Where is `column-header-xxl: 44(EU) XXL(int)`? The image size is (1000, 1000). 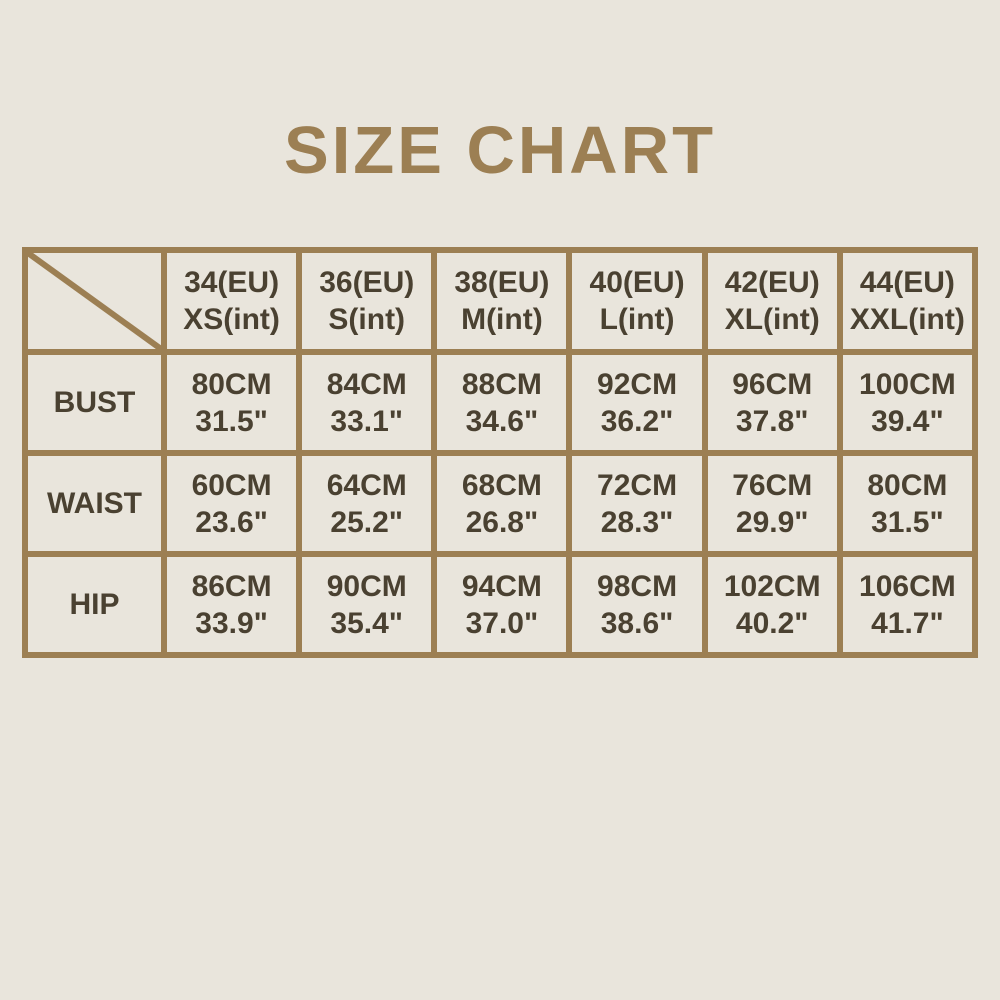
column-header-xxl: 44(EU) XXL(int) is located at coordinates (907, 301).